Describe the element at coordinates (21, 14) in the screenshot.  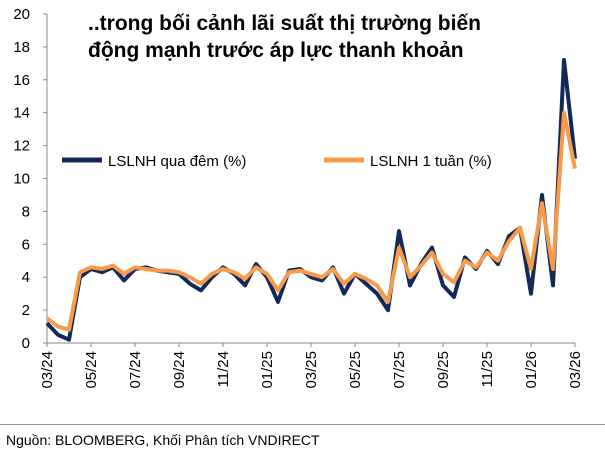
I see `y-tick-label: 20` at that location.